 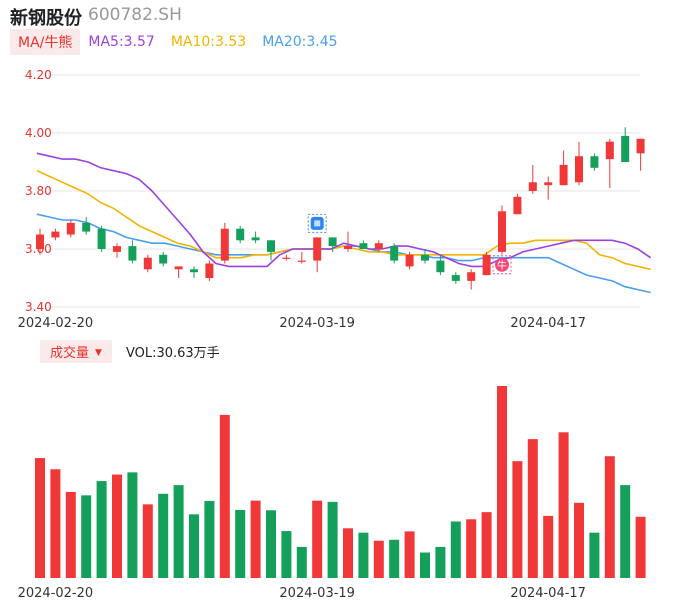 I want to click on volume-indicator-label: 成交量, so click(x=70, y=353).